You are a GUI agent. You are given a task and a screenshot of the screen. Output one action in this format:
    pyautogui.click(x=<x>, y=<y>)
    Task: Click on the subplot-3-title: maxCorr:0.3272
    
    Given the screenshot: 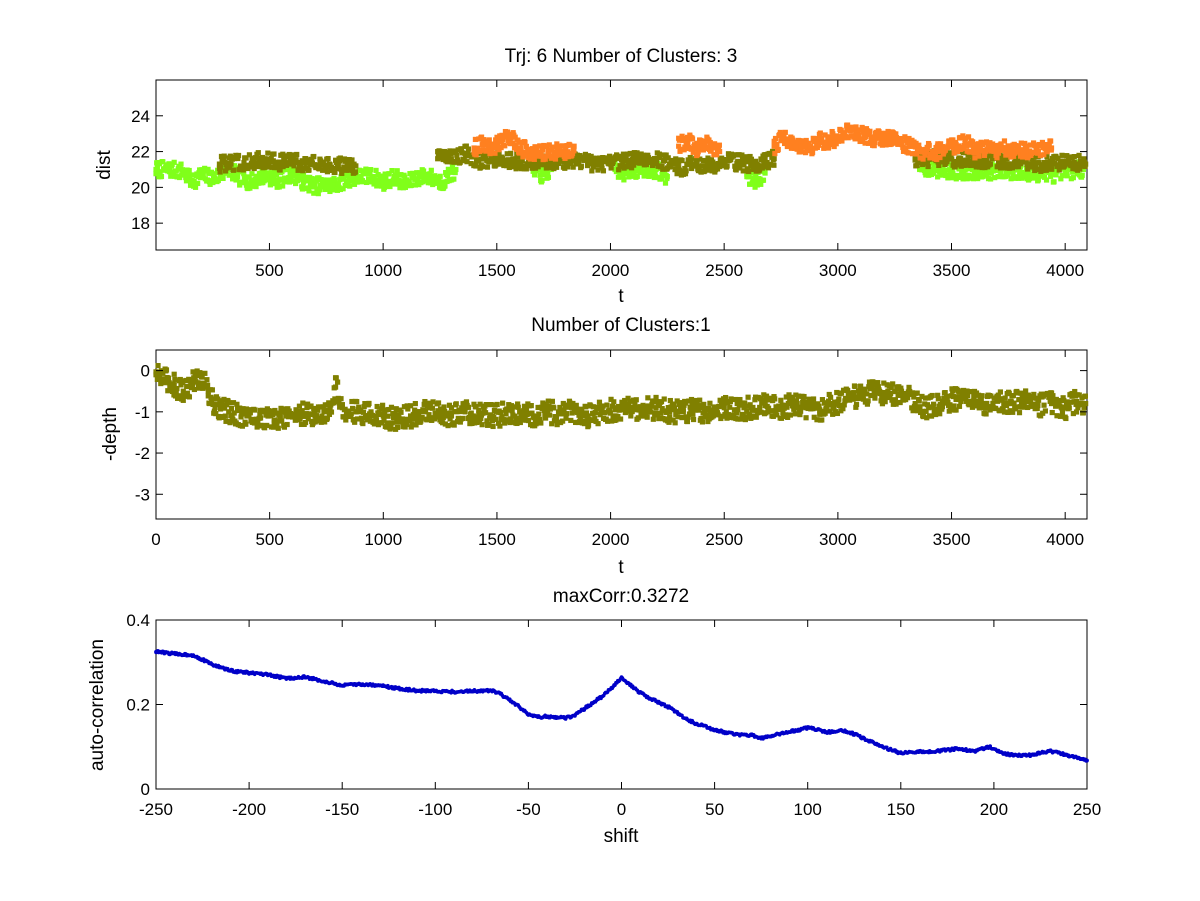 What is the action you would take?
    pyautogui.click(x=621, y=596)
    